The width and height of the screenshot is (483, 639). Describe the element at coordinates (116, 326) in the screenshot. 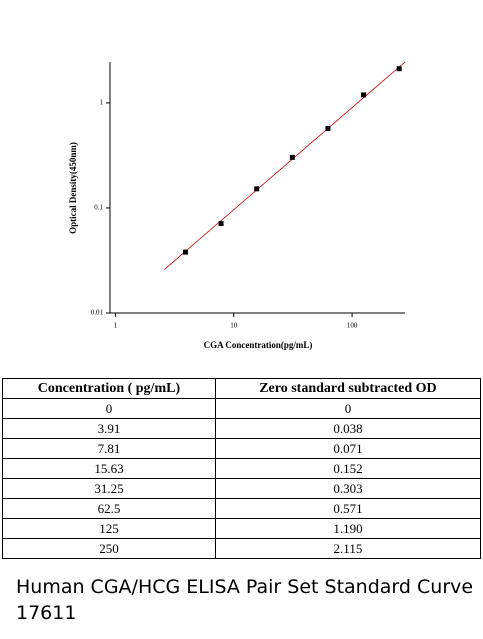

I see `x-tick-label: 1` at that location.